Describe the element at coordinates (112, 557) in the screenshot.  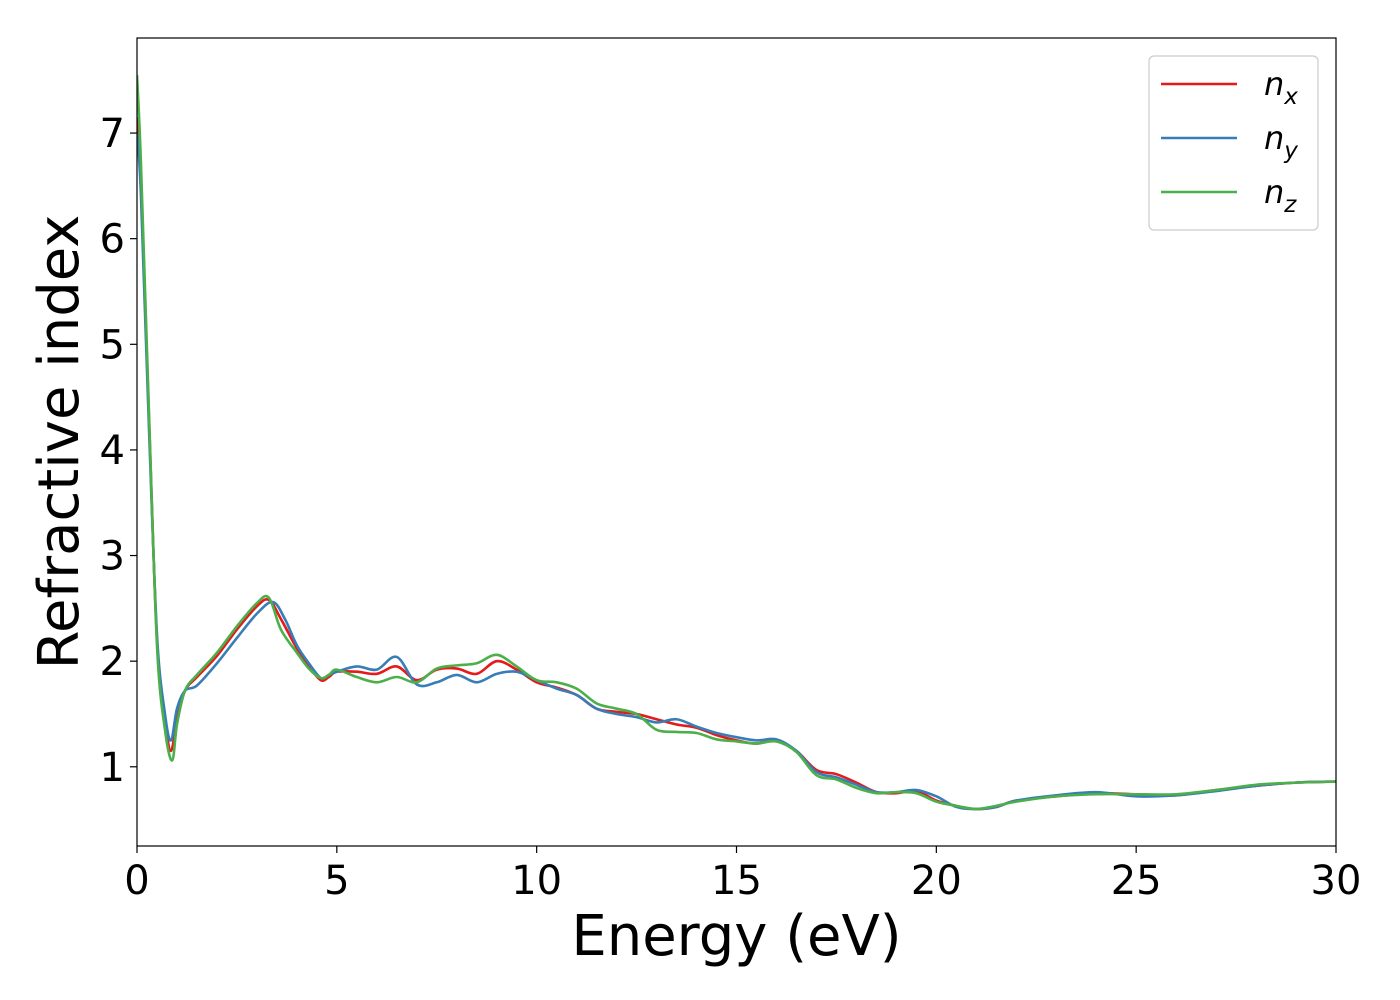
I see `y-tick-label: 3` at that location.